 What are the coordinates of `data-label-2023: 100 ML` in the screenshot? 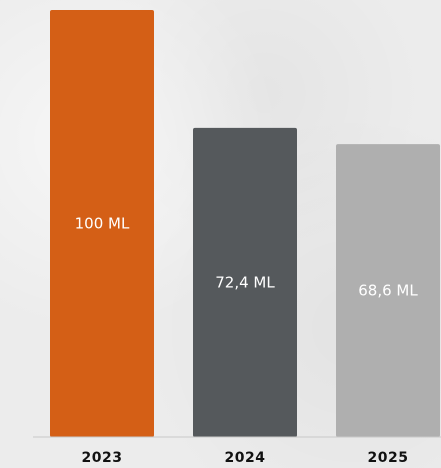 It's located at (102, 224).